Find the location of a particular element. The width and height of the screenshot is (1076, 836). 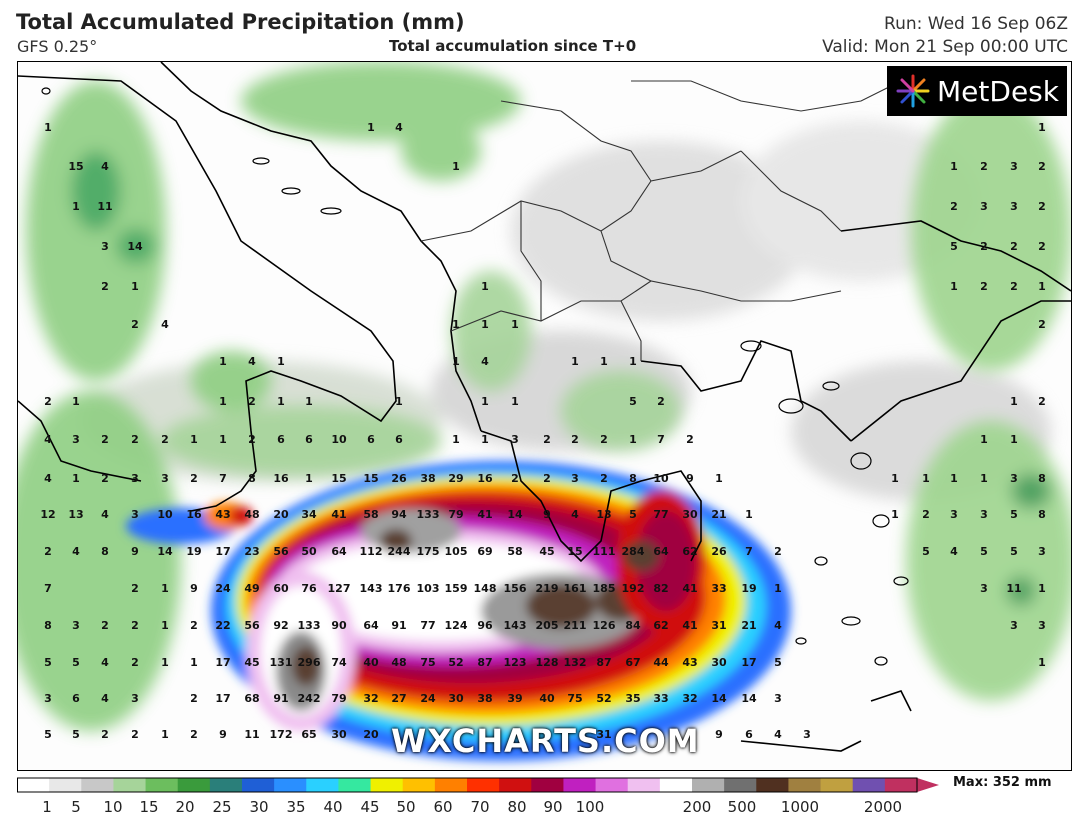

precip-value: 94 is located at coordinates (399, 514).